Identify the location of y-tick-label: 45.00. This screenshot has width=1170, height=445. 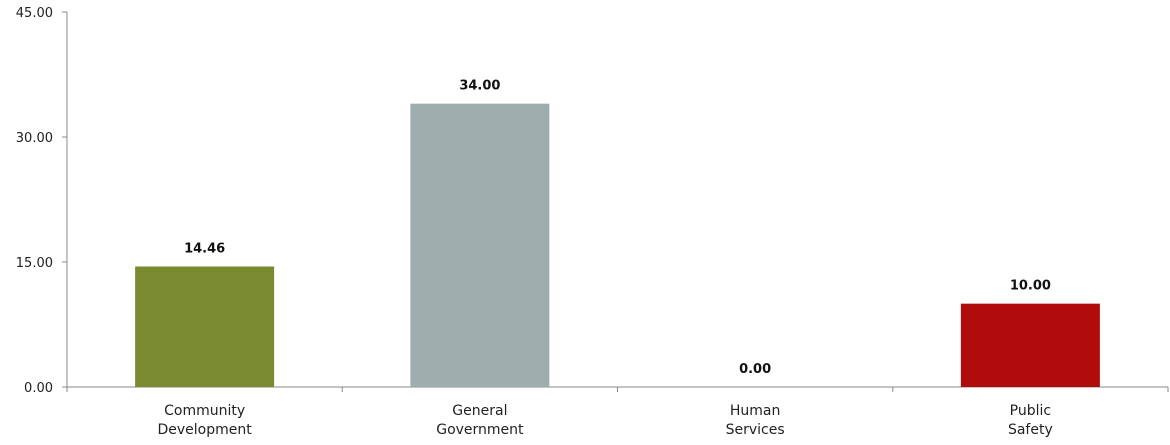
(34, 13).